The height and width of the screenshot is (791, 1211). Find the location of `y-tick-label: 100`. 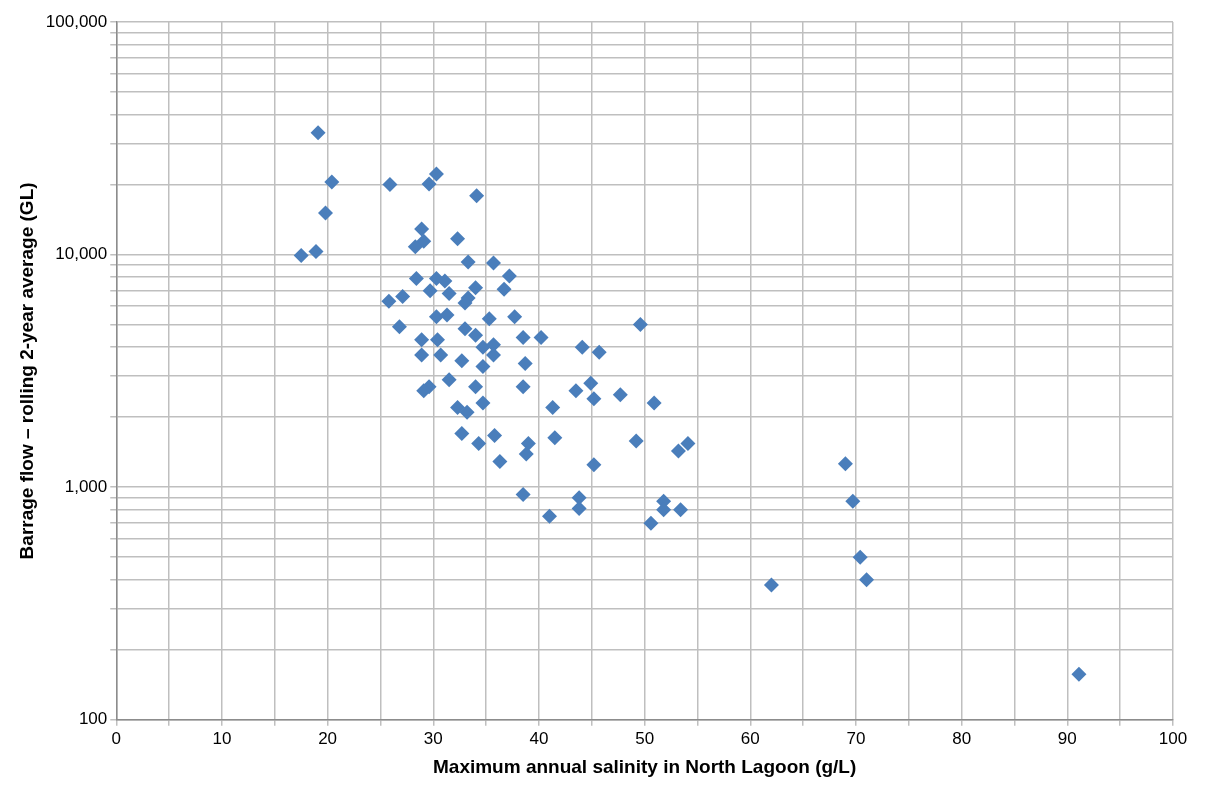

y-tick-label: 100 is located at coordinates (93, 719).